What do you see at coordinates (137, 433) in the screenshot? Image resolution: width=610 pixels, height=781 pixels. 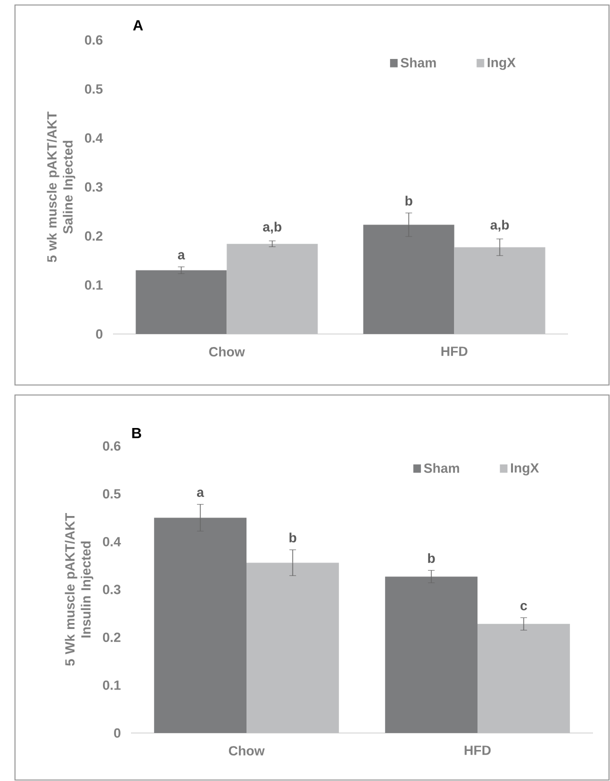 I see `chart-title: B` at bounding box center [137, 433].